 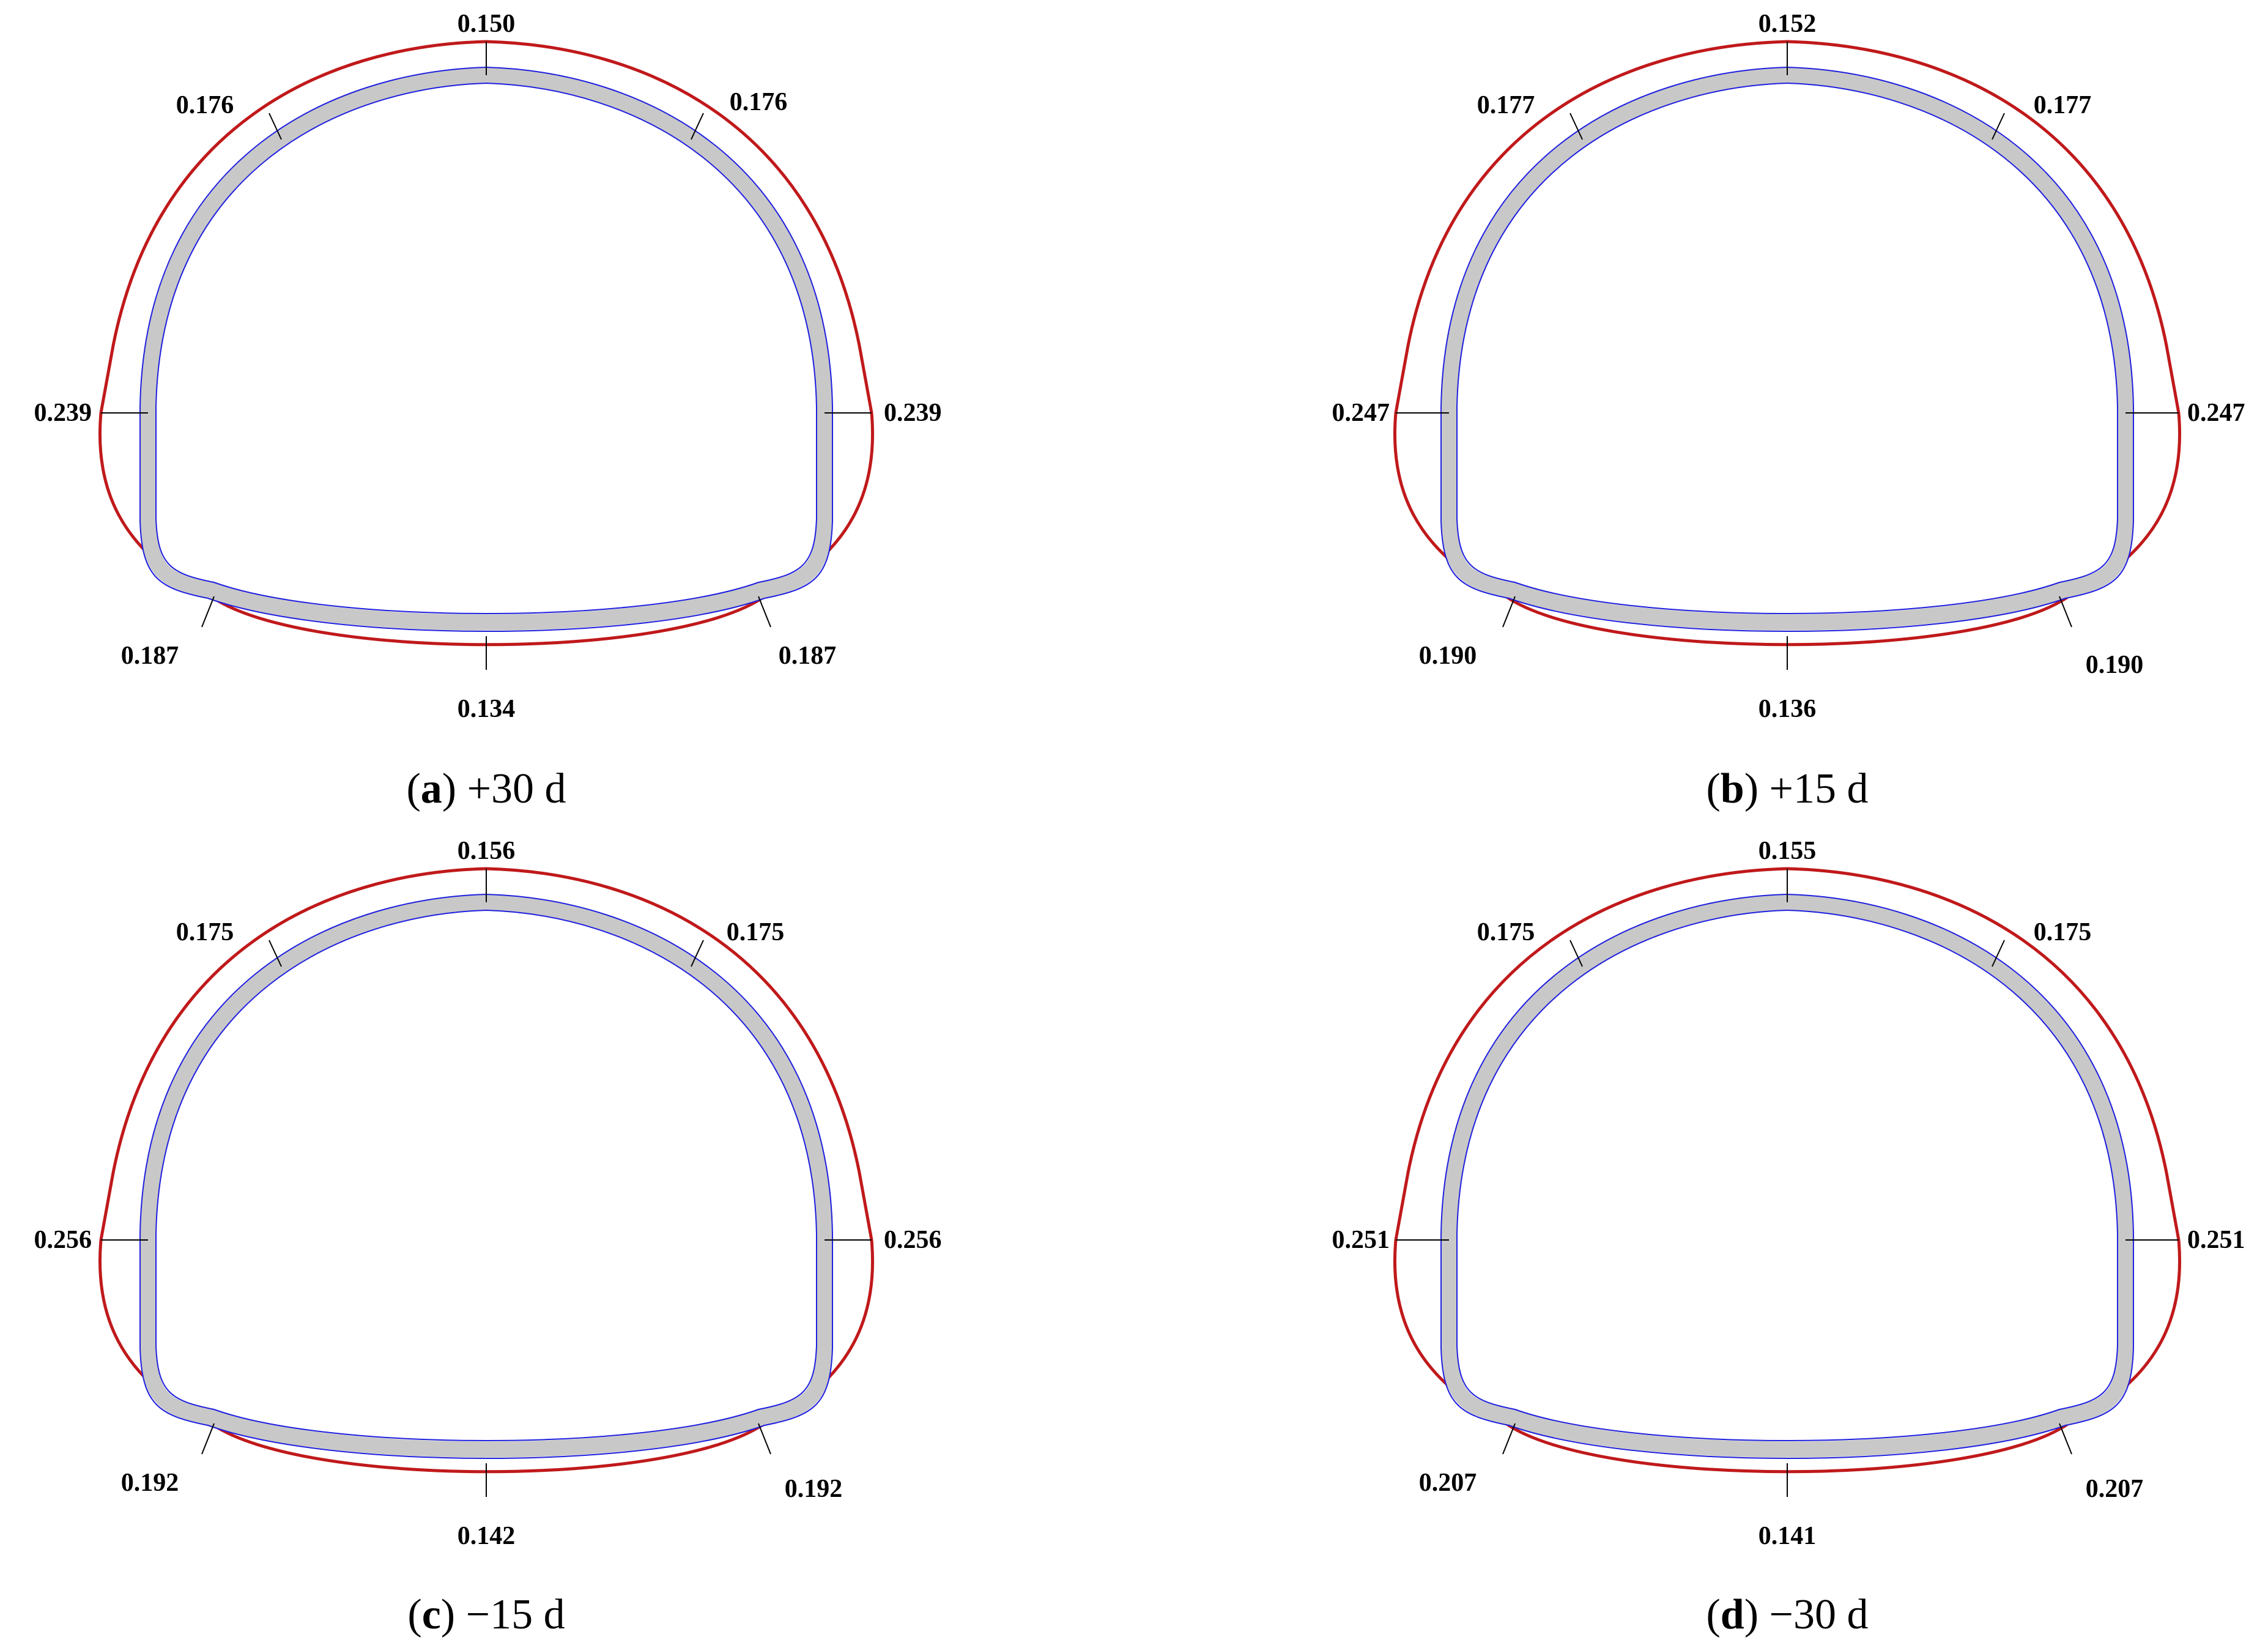 What do you see at coordinates (1506, 105) in the screenshot?
I see `value-left-shoulder: 0.177` at bounding box center [1506, 105].